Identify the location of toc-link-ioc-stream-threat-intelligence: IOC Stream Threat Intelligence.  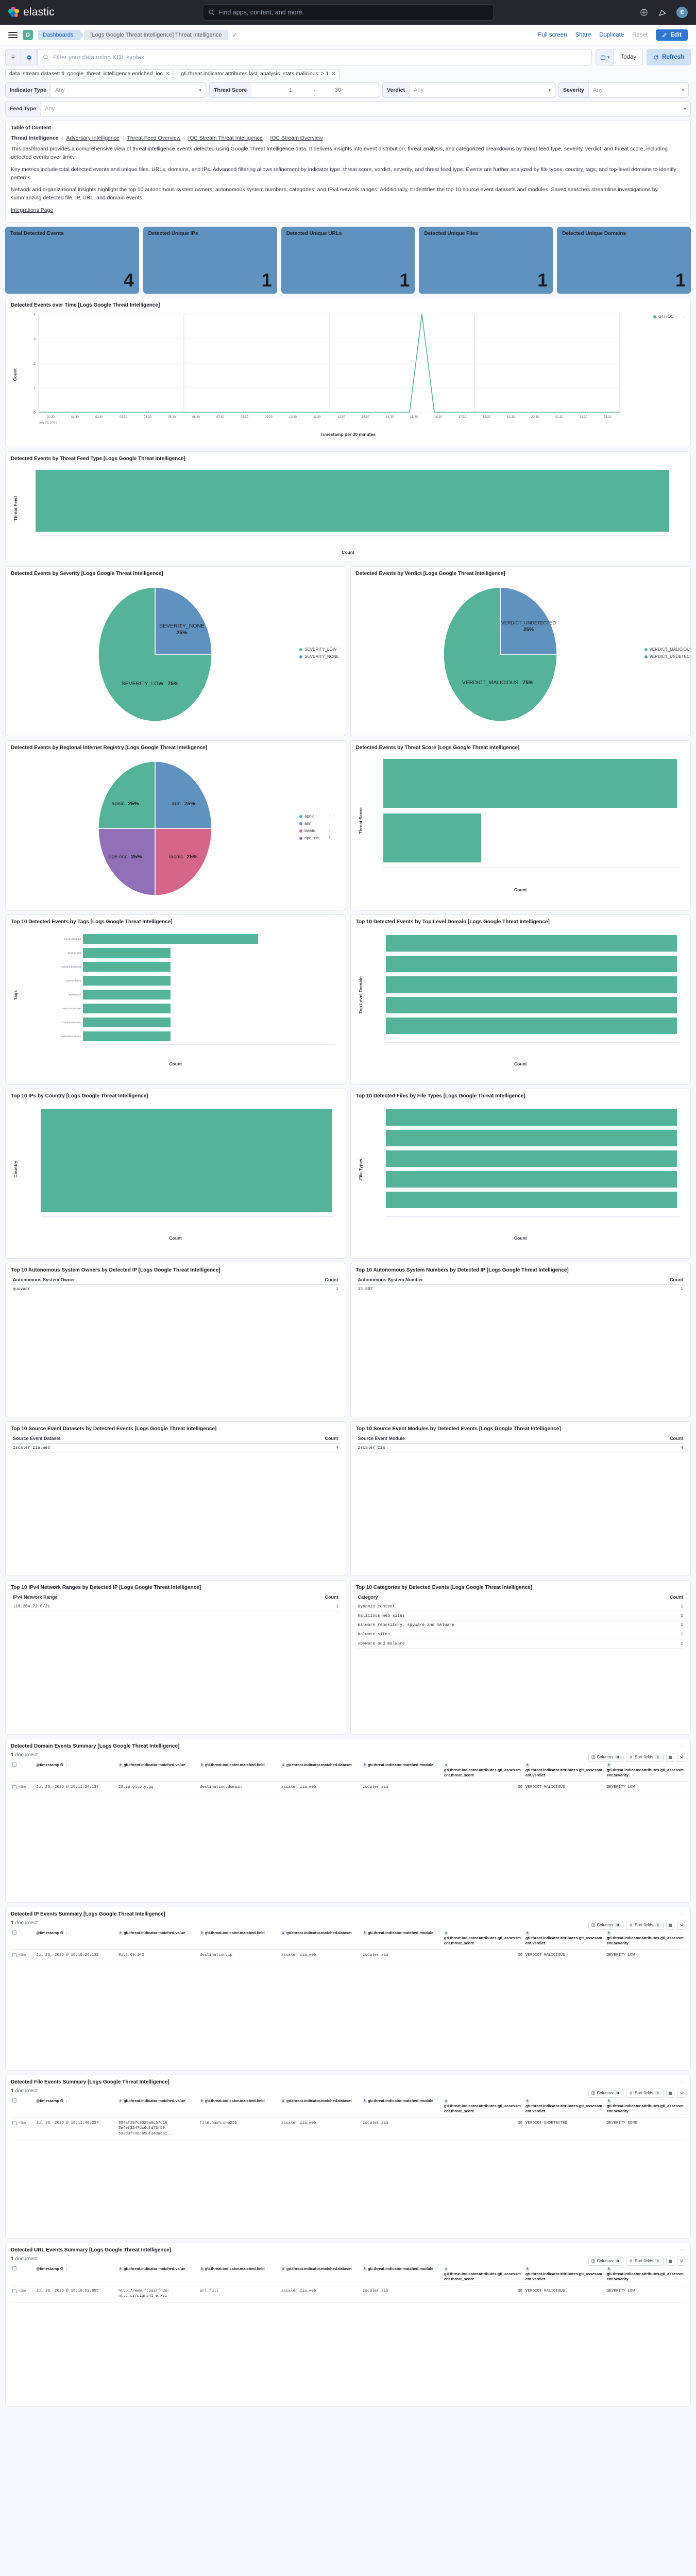
(225, 138).